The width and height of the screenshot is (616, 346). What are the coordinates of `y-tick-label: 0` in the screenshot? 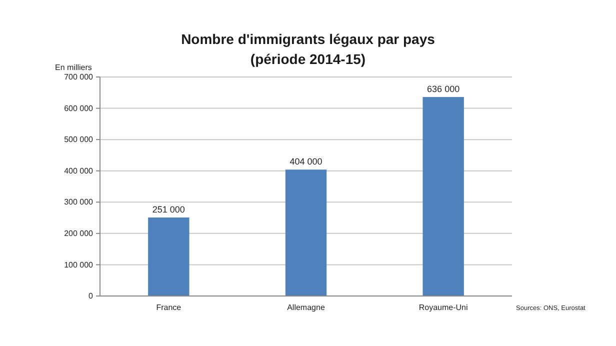 It's located at (91, 296).